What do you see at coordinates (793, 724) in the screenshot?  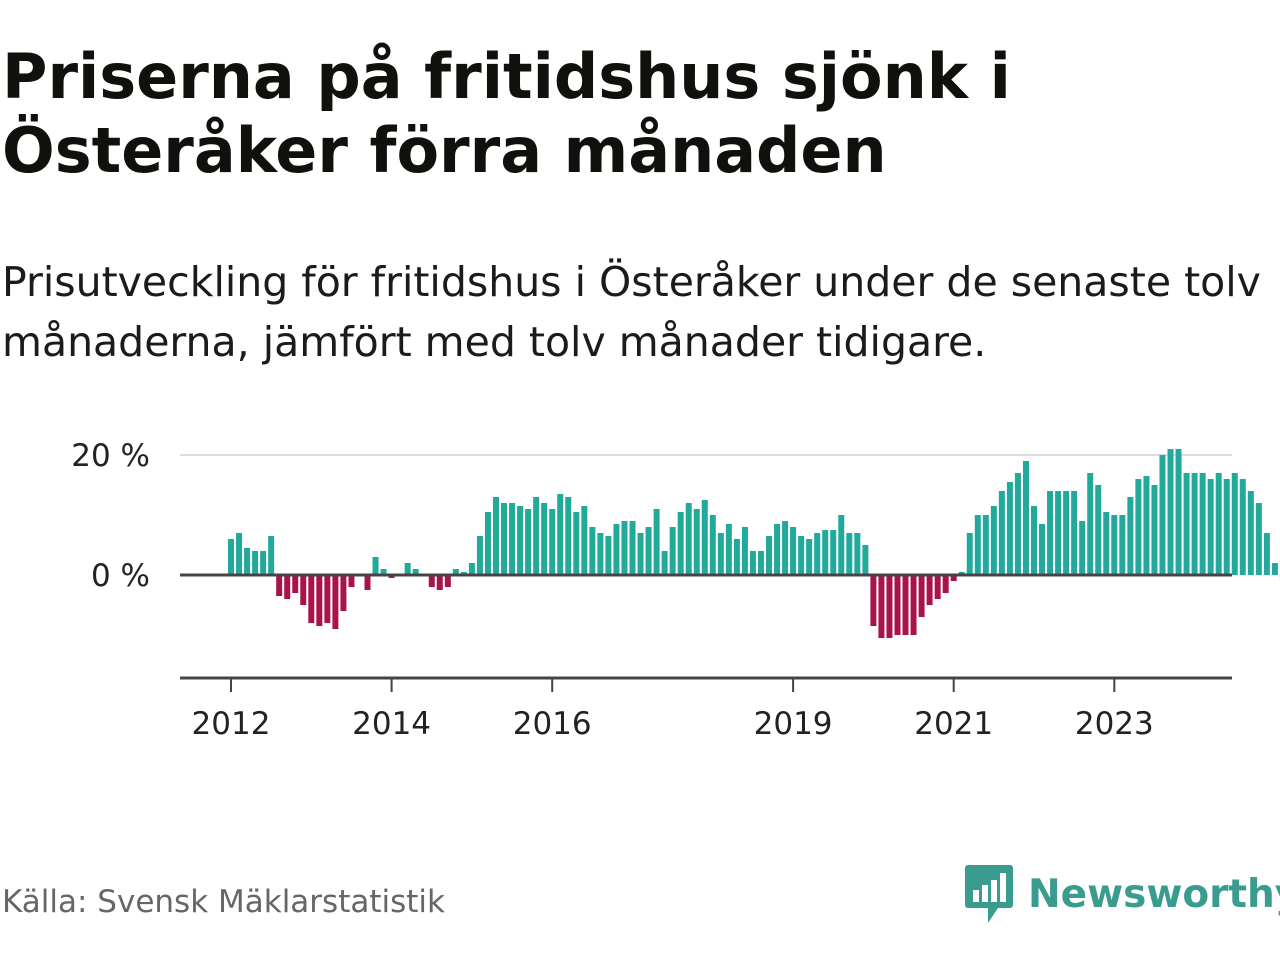 I see `x-tick-label: 2019` at bounding box center [793, 724].